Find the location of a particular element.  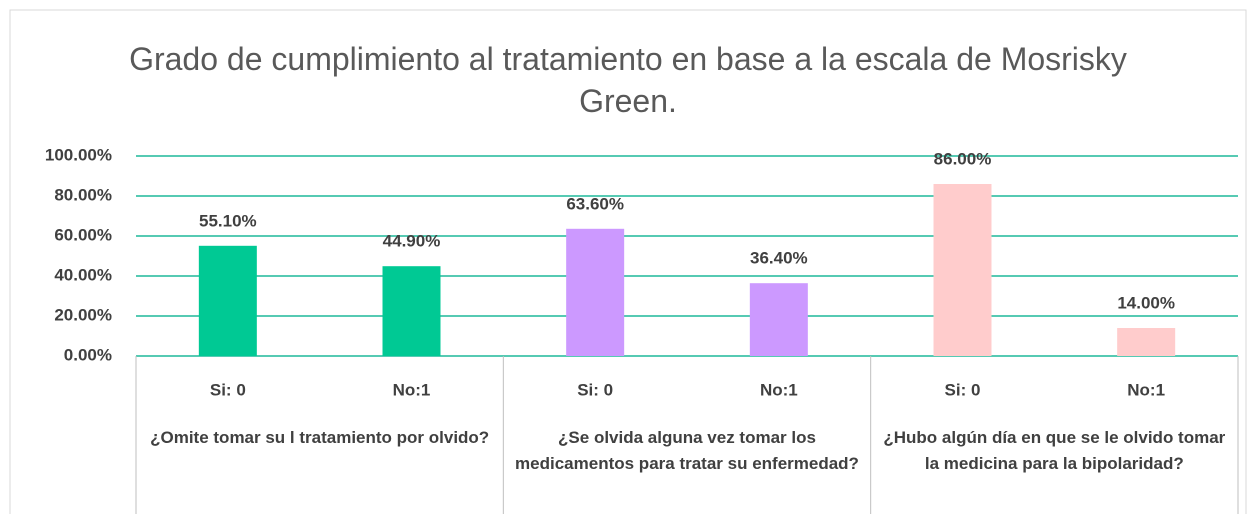

y-tick-label: 40.00% is located at coordinates (83, 274).